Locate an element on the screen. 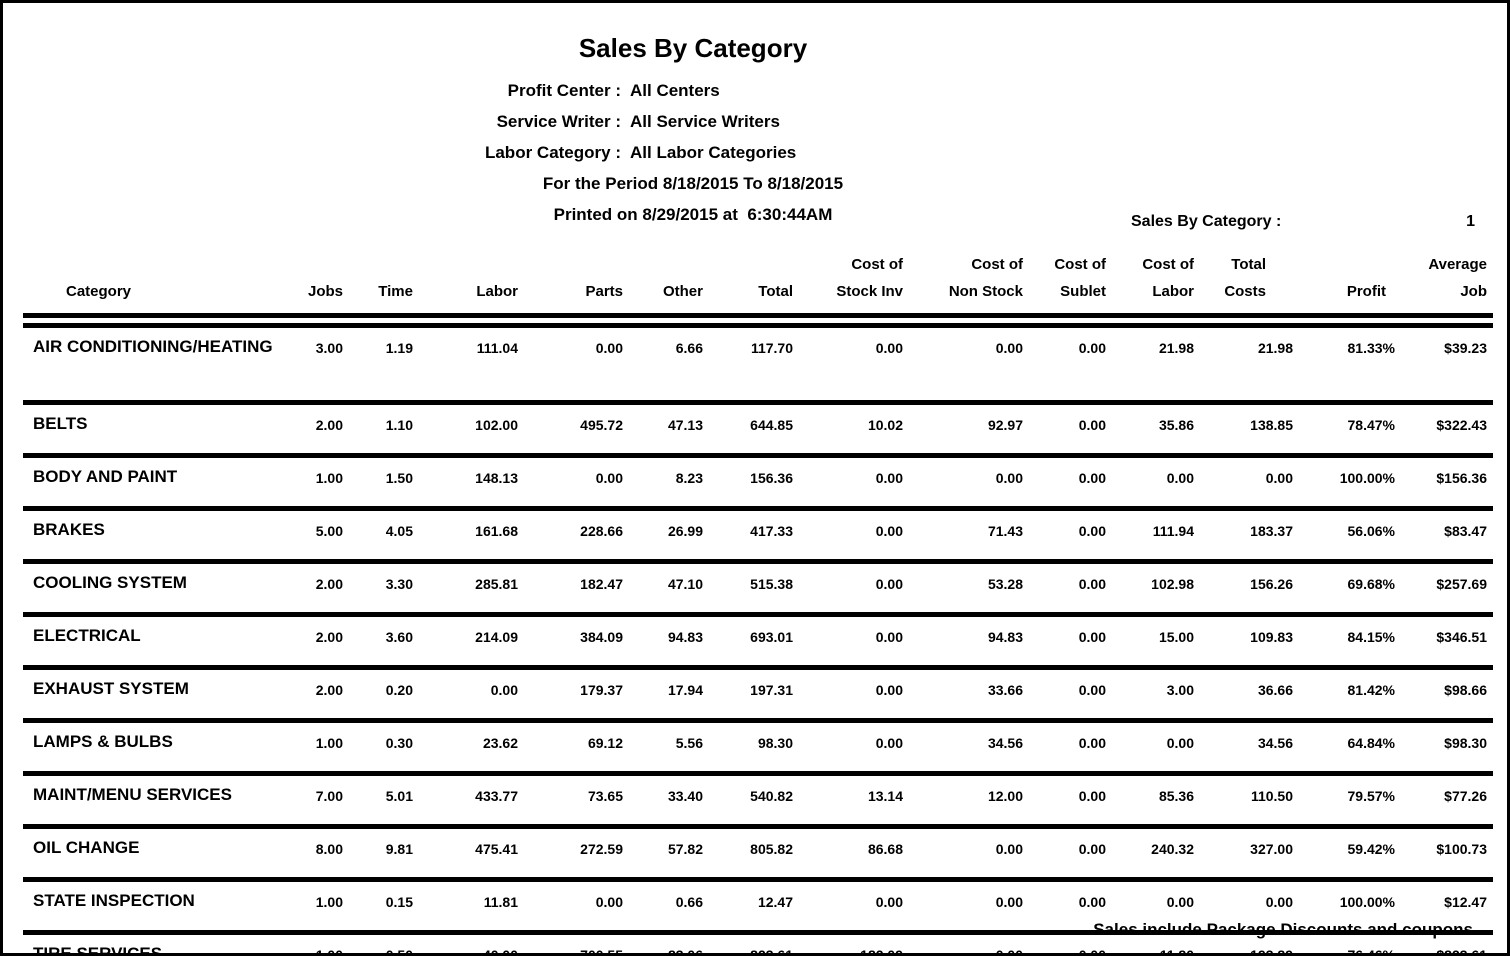 This screenshot has width=1510, height=956. meta-line-service-writer: Service Writer : All Service Writers is located at coordinates (693, 121).